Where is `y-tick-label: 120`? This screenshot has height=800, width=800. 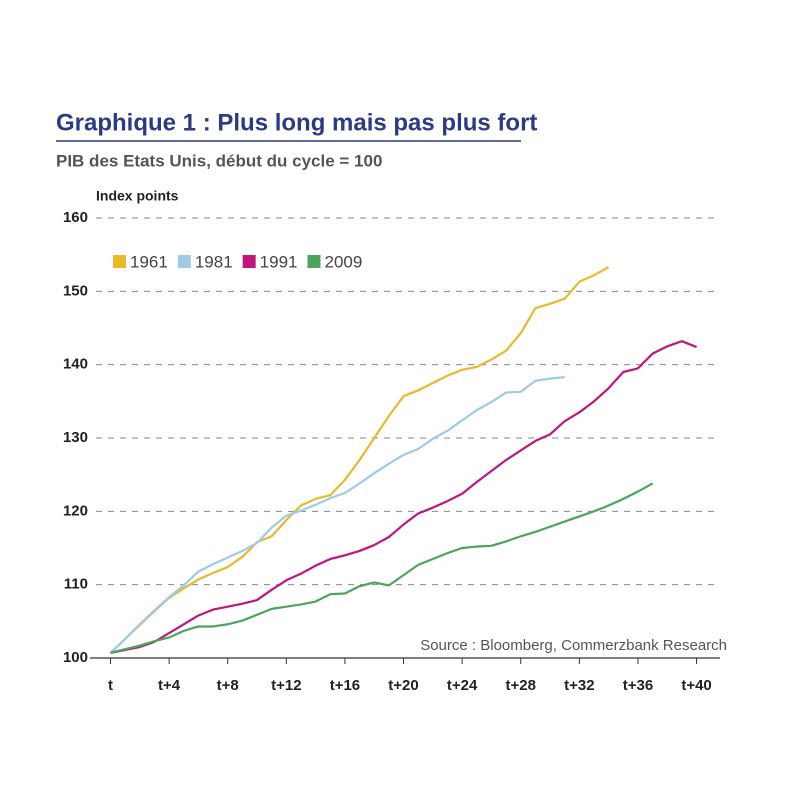
y-tick-label: 120 is located at coordinates (75, 510).